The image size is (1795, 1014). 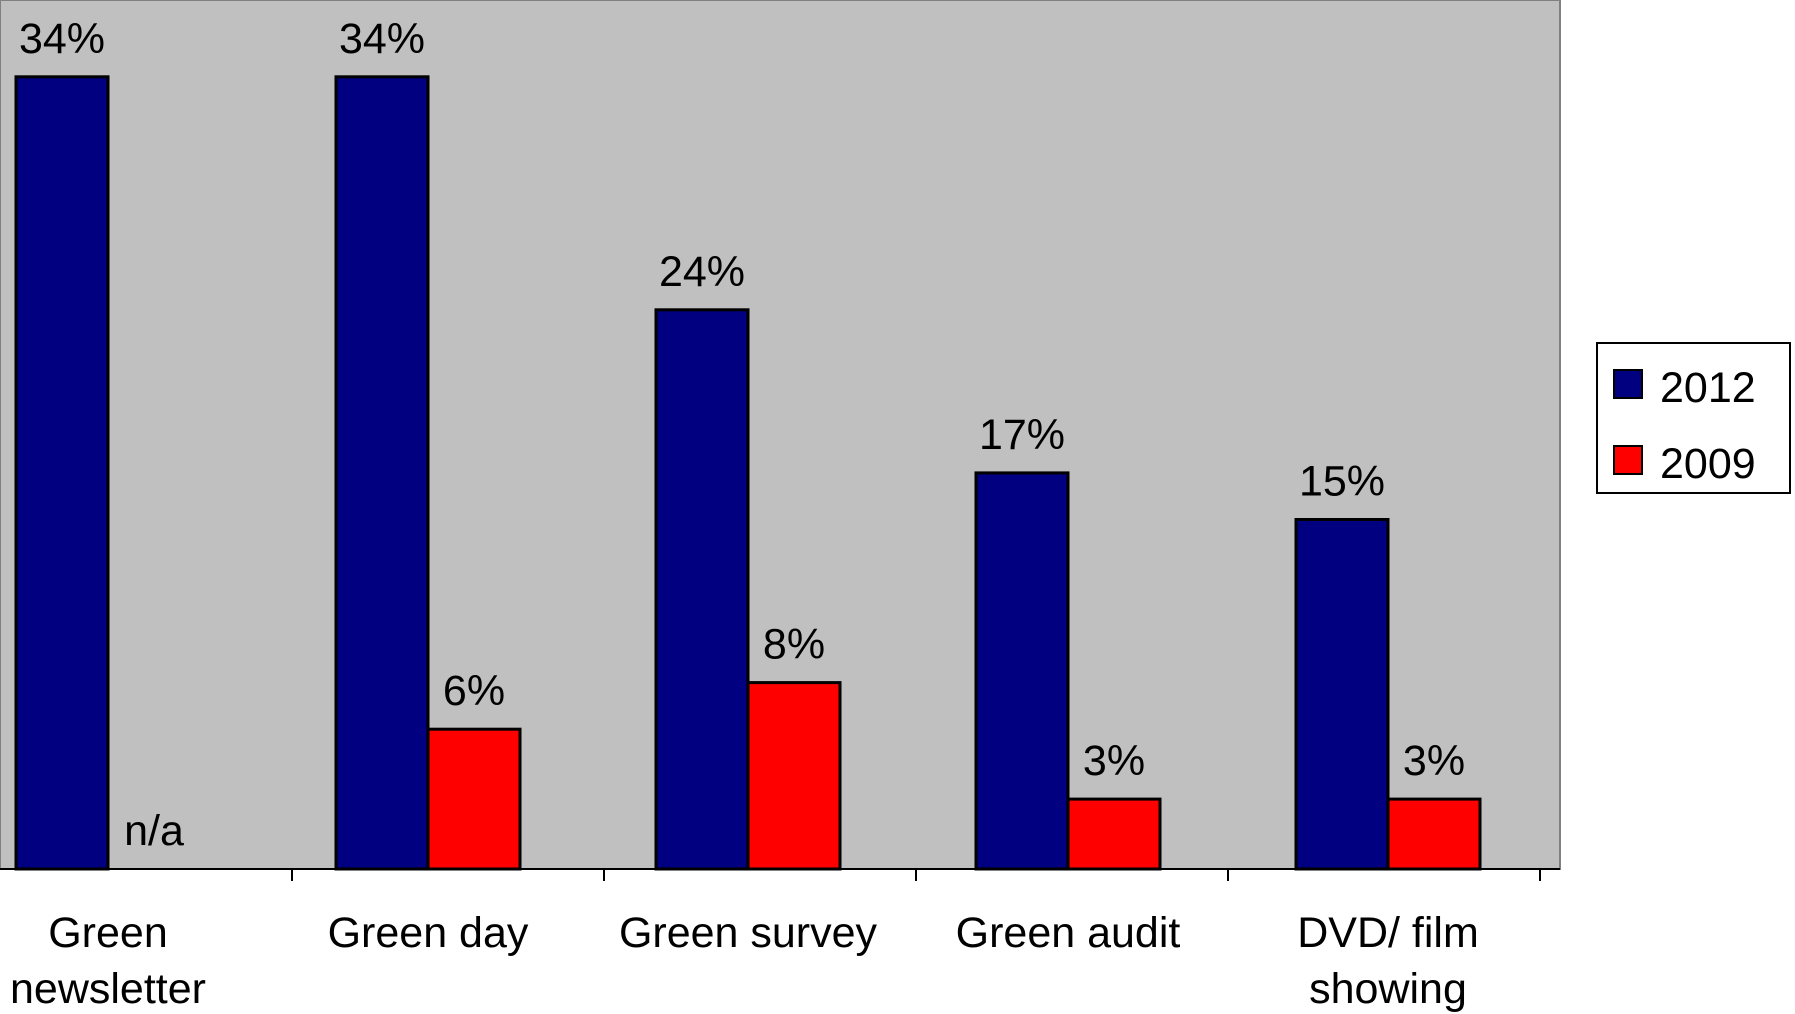 What do you see at coordinates (916, 875) in the screenshot?
I see `x-axis-ticks` at bounding box center [916, 875].